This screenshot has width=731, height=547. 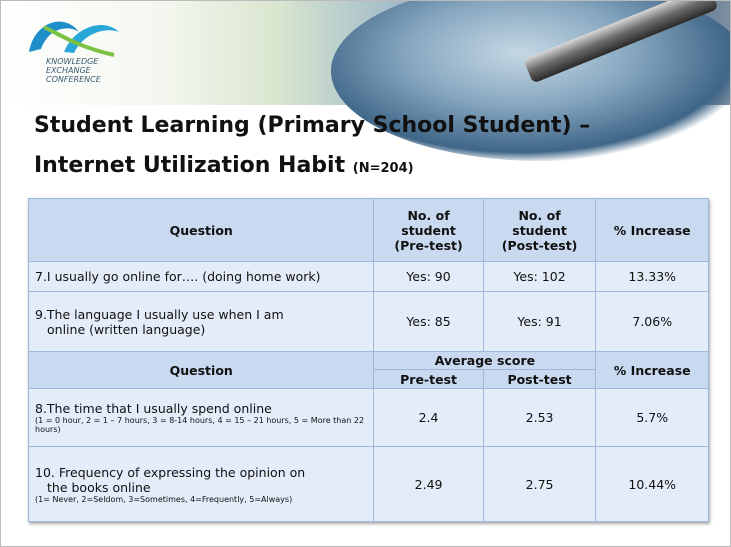 What do you see at coordinates (428, 245) in the screenshot?
I see `header-text: (Pre-test)` at bounding box center [428, 245].